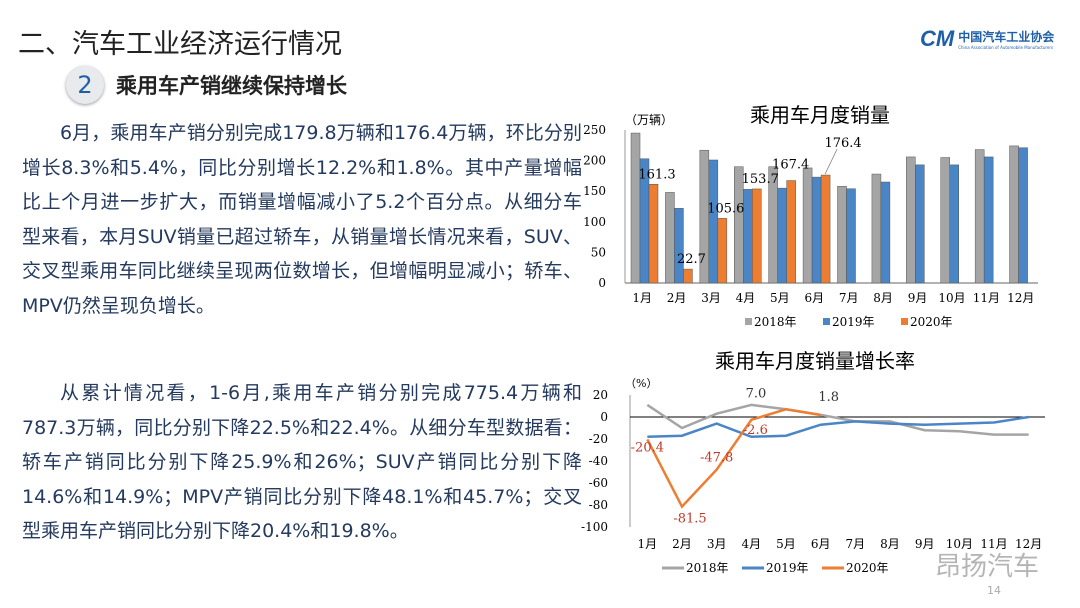 The image size is (1080, 608). What do you see at coordinates (838, 427) in the screenshot?
I see `line-2019年` at bounding box center [838, 427].